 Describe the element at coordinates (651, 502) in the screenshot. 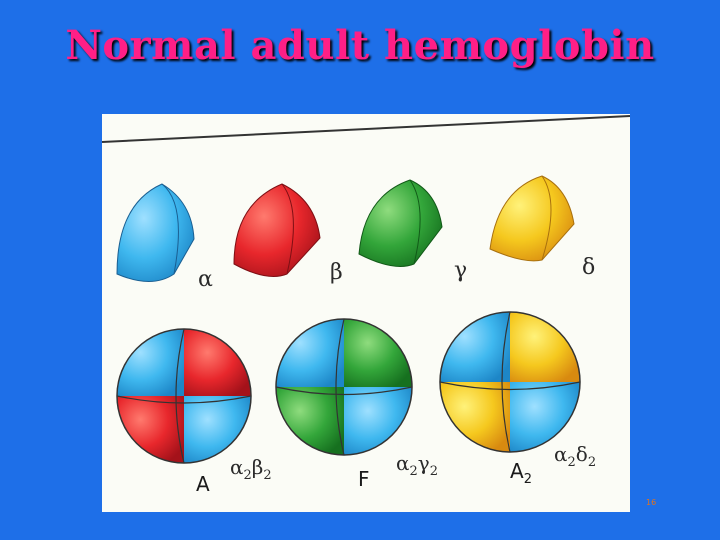

I see `page-number: 16` at that location.